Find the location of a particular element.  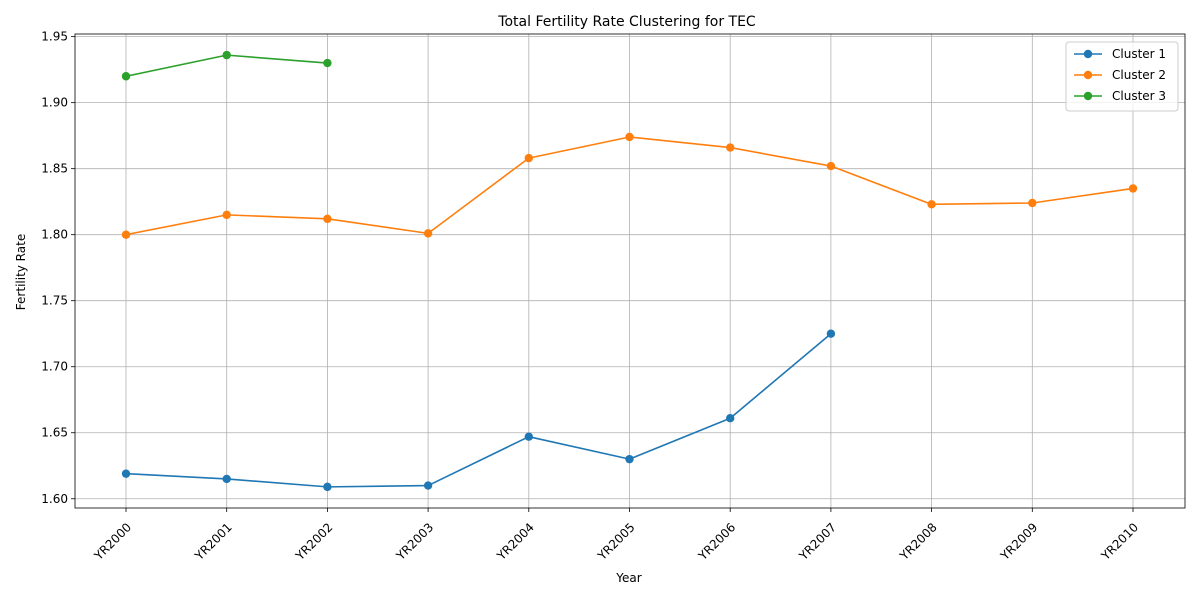

legend: Cluster 1 Cluster 2 Cluster 3 is located at coordinates (1122, 76).